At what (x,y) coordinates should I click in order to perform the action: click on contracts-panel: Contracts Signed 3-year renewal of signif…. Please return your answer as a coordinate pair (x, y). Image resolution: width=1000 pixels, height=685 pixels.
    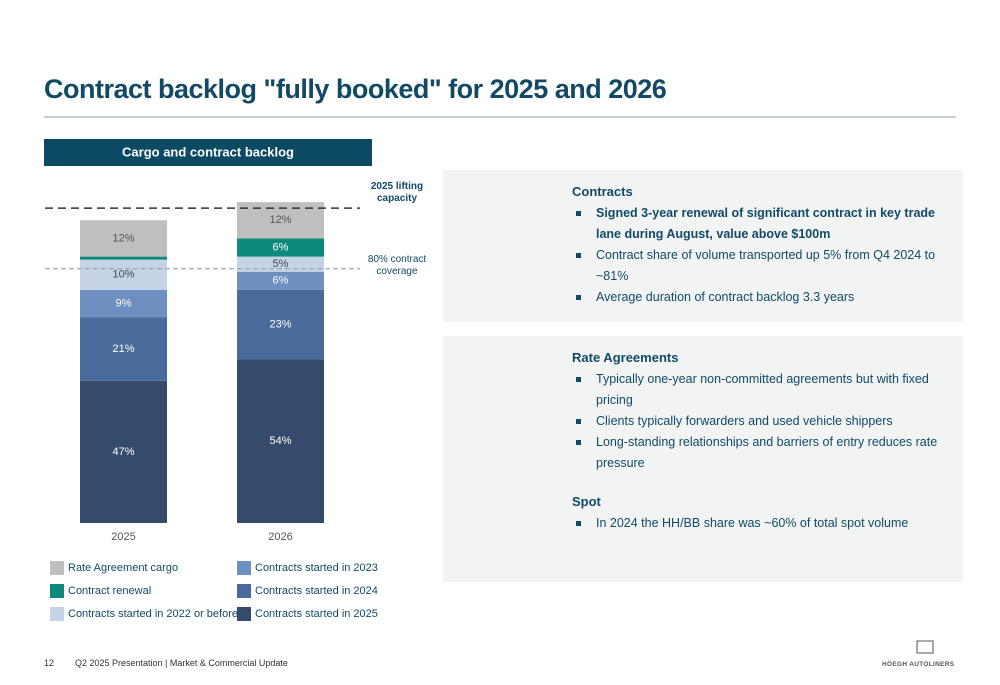
    Looking at the image, I should click on (703, 246).